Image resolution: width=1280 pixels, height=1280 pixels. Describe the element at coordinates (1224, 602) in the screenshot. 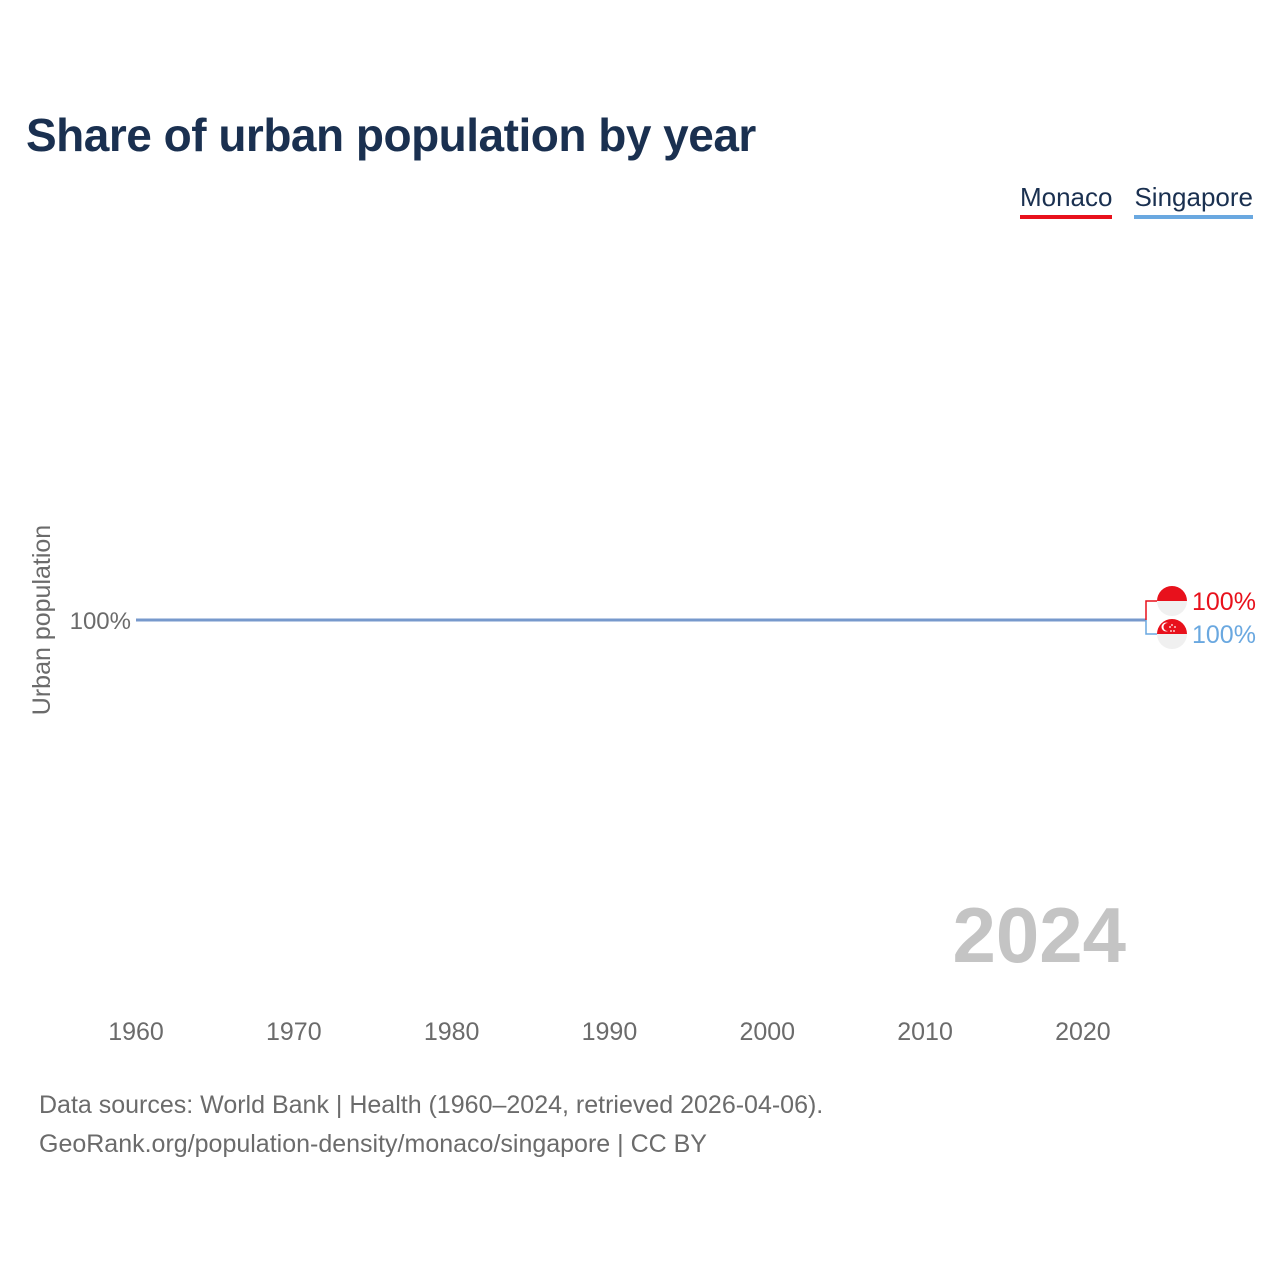

I see `end-label-monaco: 100%` at that location.